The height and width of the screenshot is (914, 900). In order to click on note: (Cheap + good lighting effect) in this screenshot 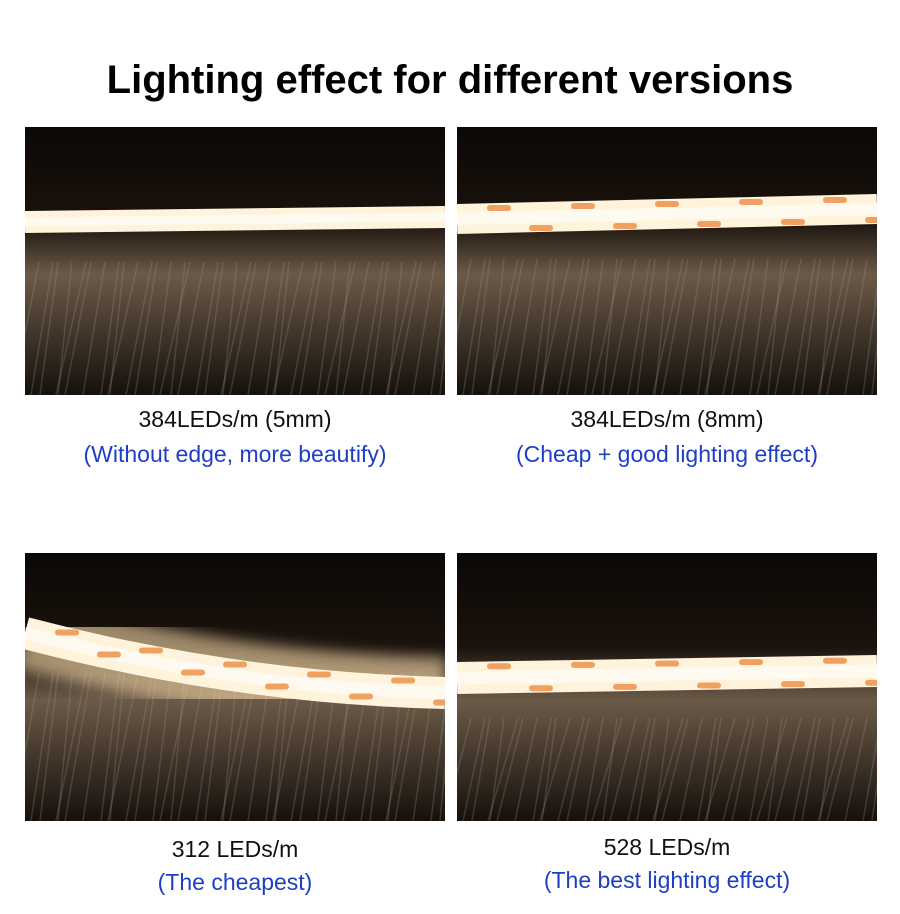, I will do `click(667, 454)`.